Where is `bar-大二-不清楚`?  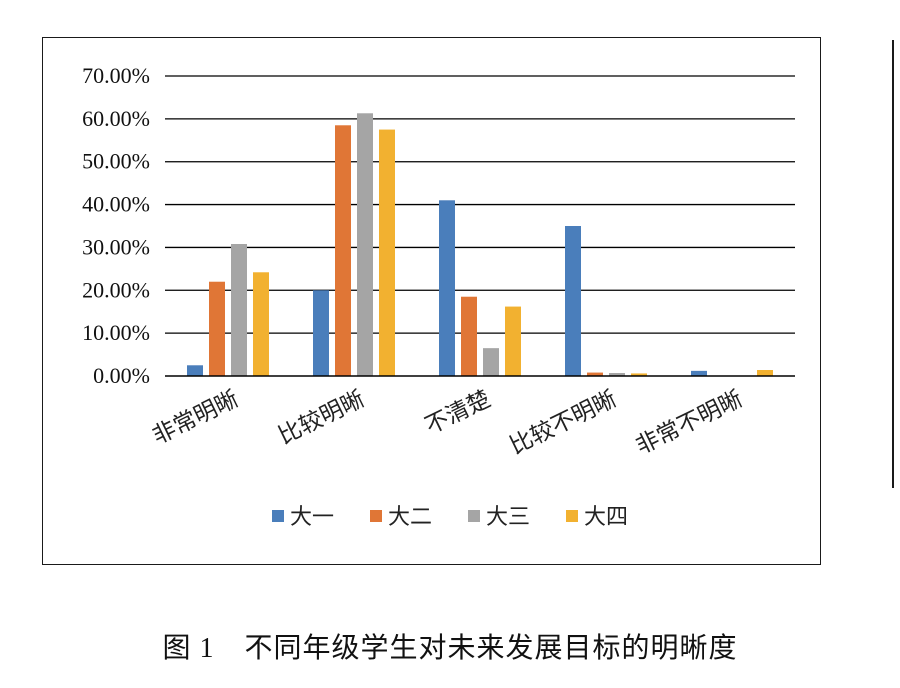 bar-大二-不清楚 is located at coordinates (469, 336).